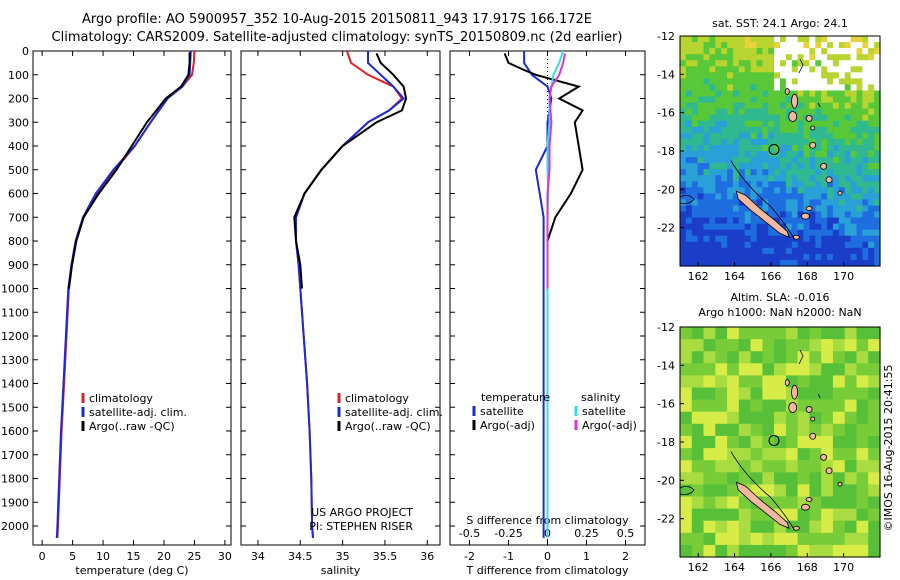 Image resolution: width=900 pixels, height=580 pixels. Describe the element at coordinates (666, 113) in the screenshot. I see `y-tick-label: -16` at that location.